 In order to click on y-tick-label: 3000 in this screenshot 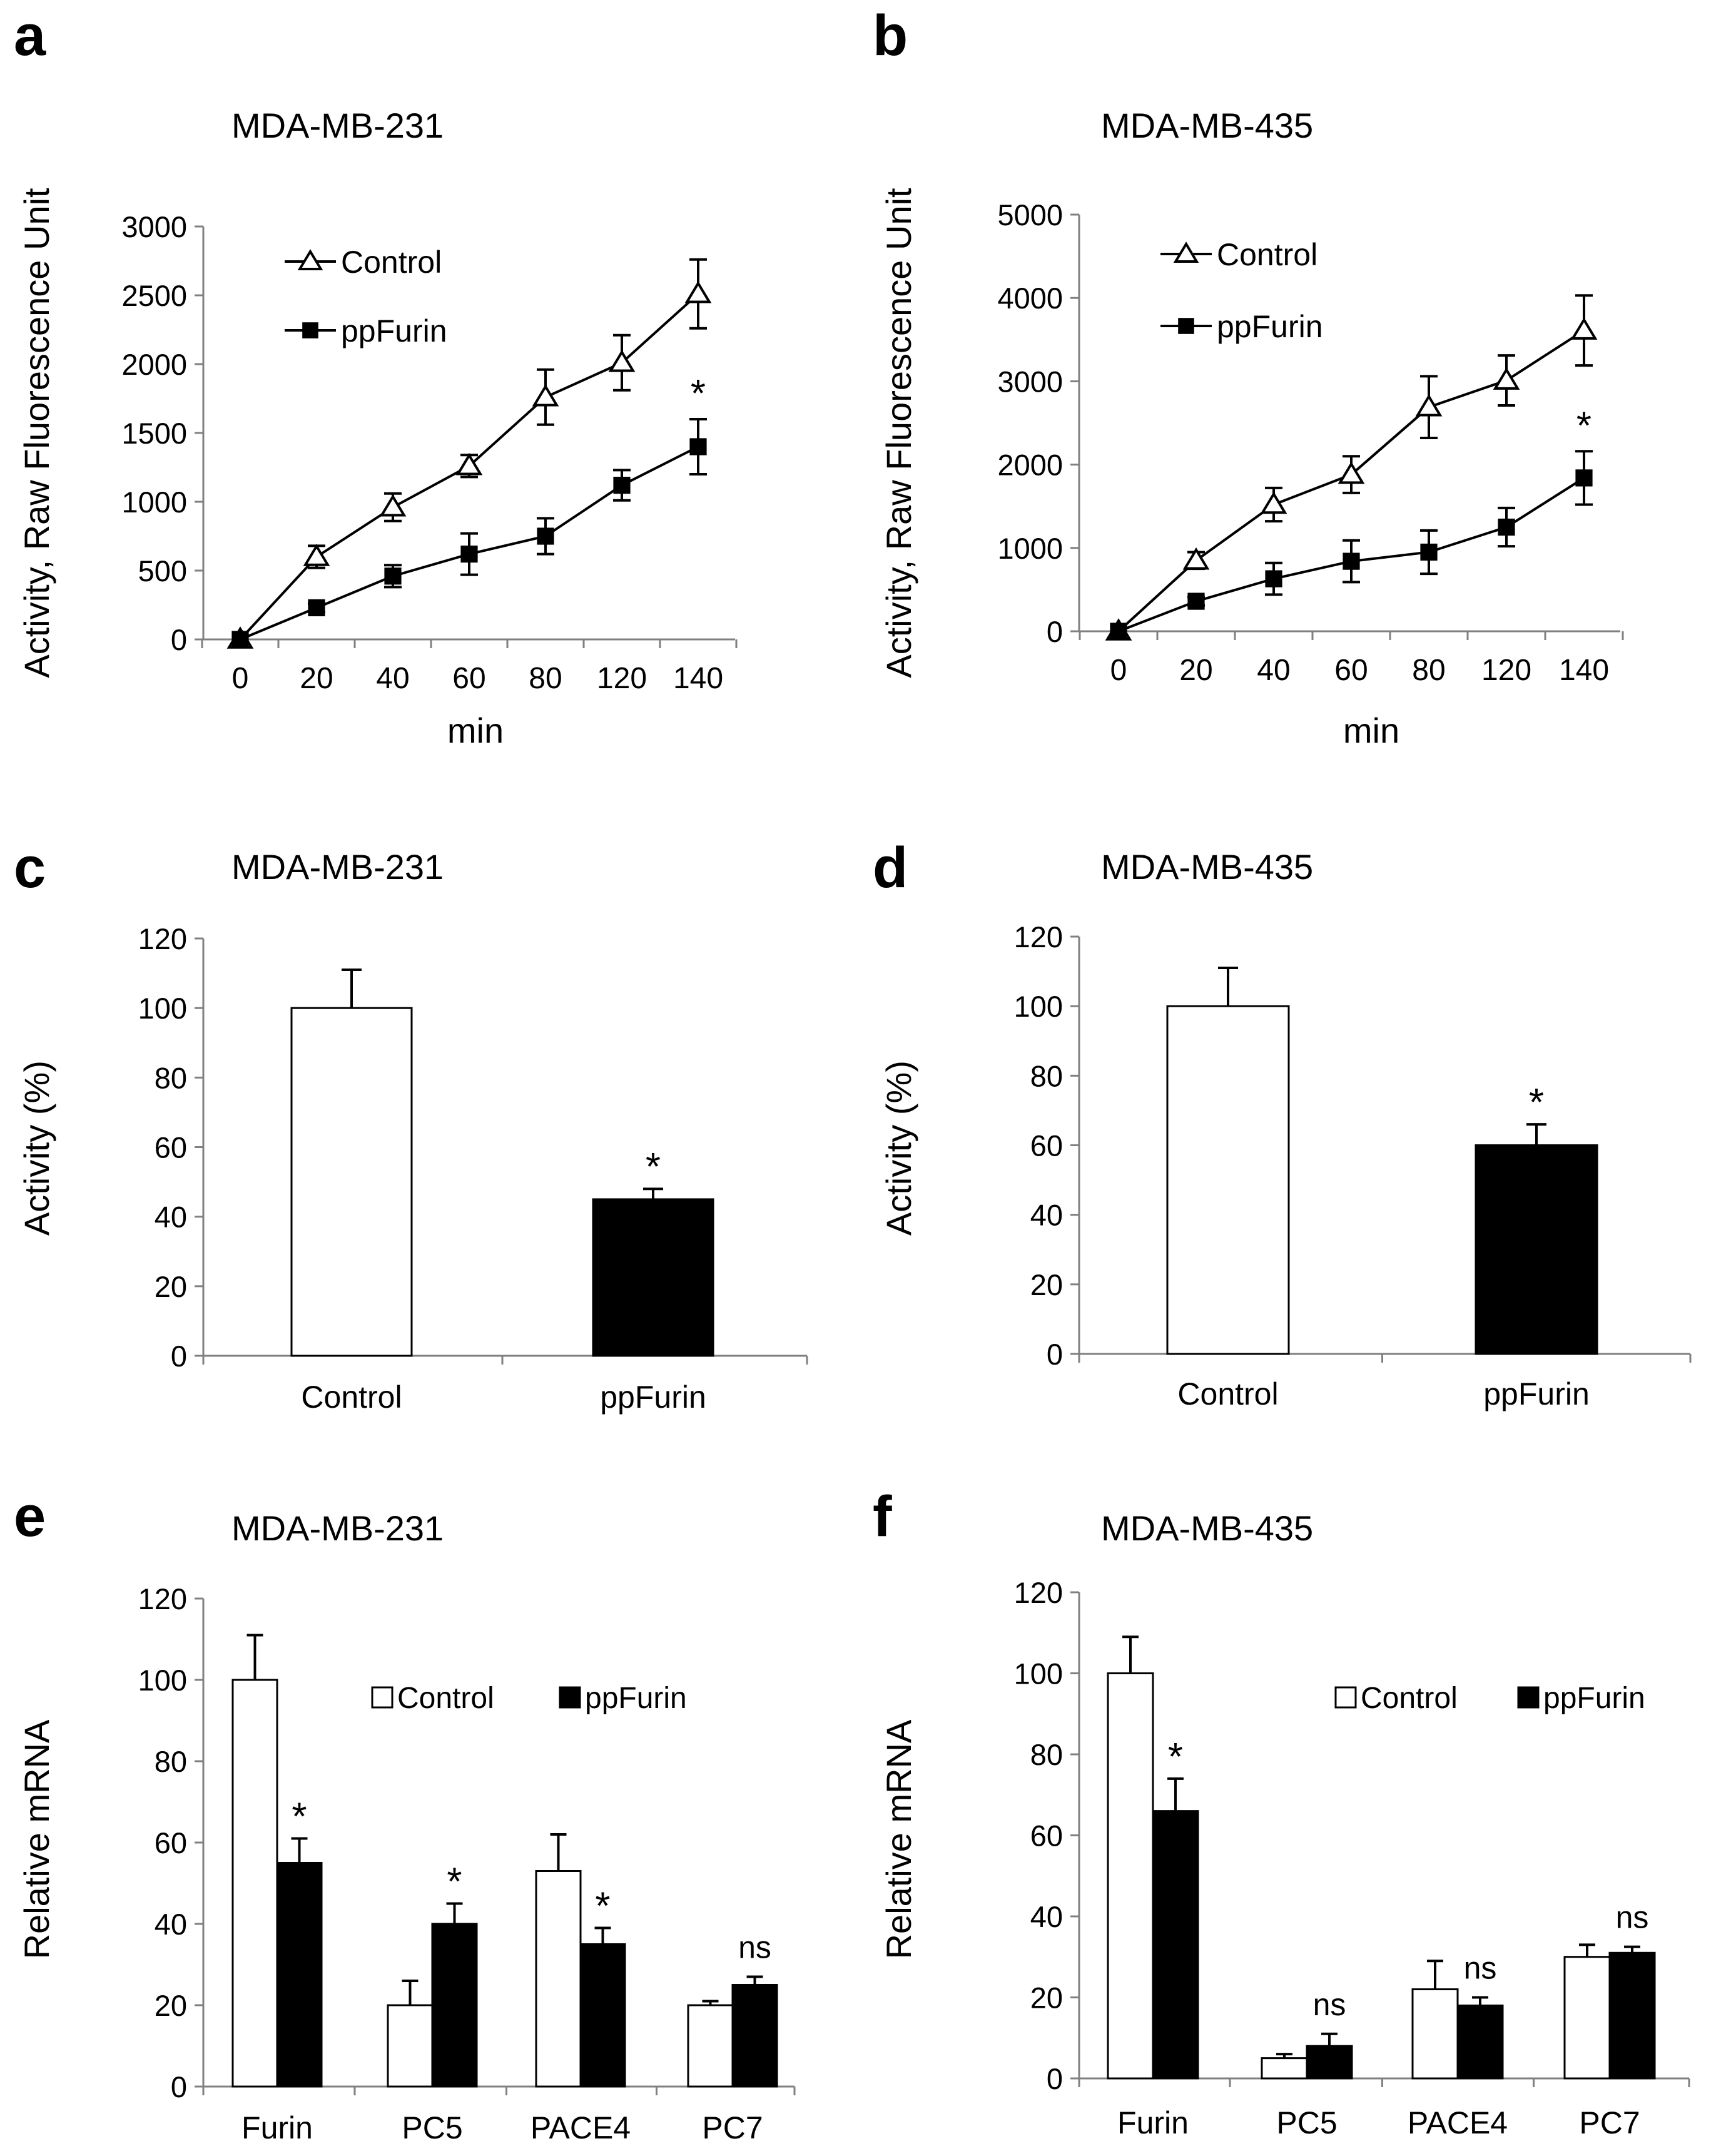, I will do `click(1030, 382)`.